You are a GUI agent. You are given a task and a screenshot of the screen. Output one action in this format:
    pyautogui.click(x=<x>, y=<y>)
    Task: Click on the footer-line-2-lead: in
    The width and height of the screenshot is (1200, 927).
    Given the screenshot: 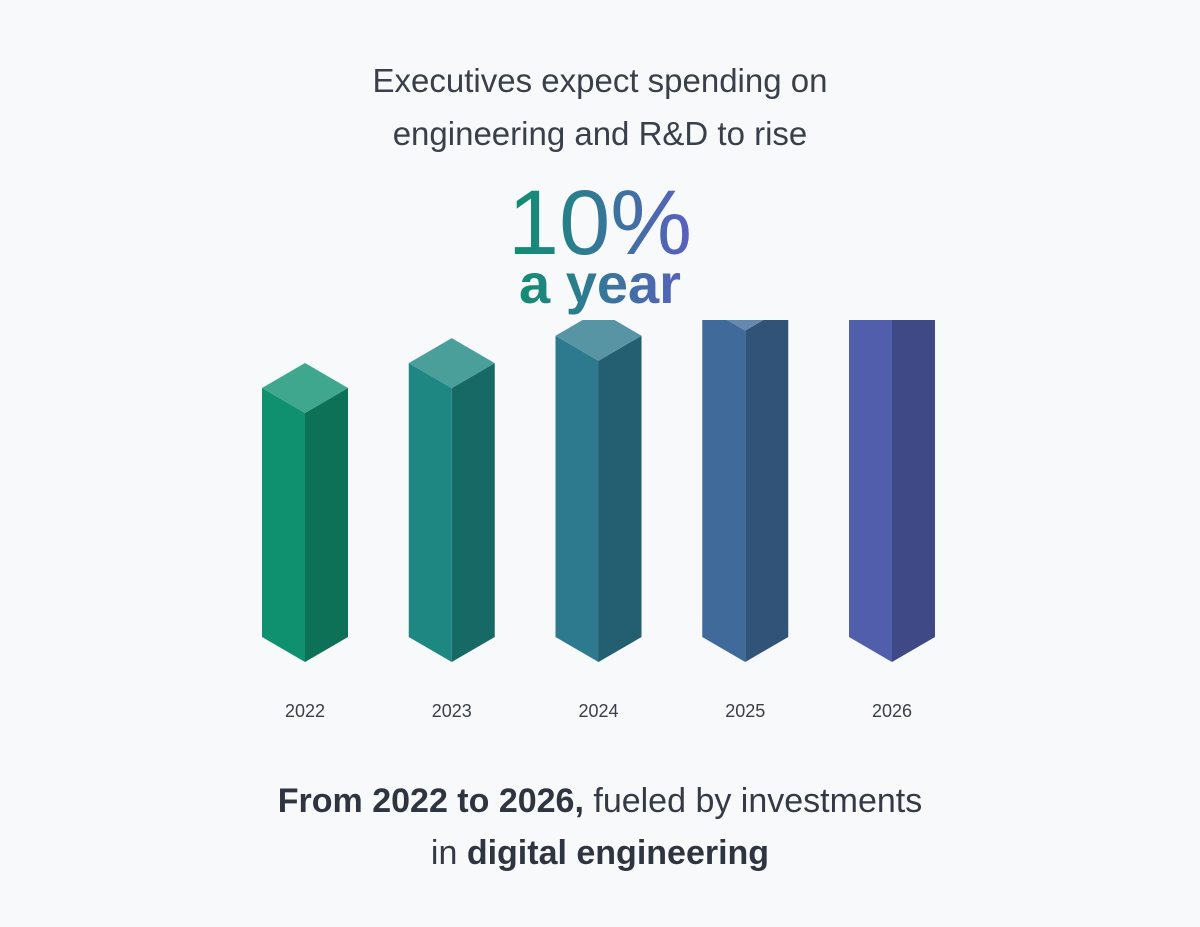 What is the action you would take?
    pyautogui.click(x=448, y=853)
    